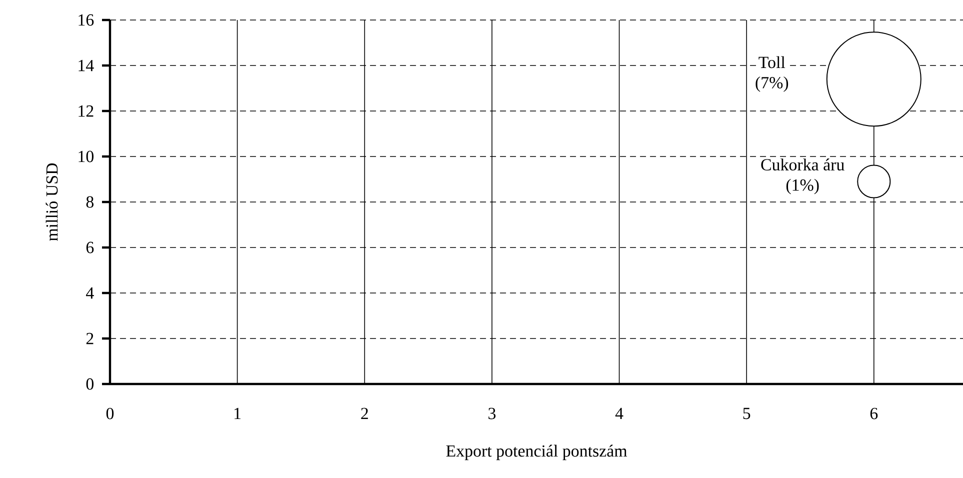  Describe the element at coordinates (90, 293) in the screenshot. I see `y-tick-label: 4` at that location.